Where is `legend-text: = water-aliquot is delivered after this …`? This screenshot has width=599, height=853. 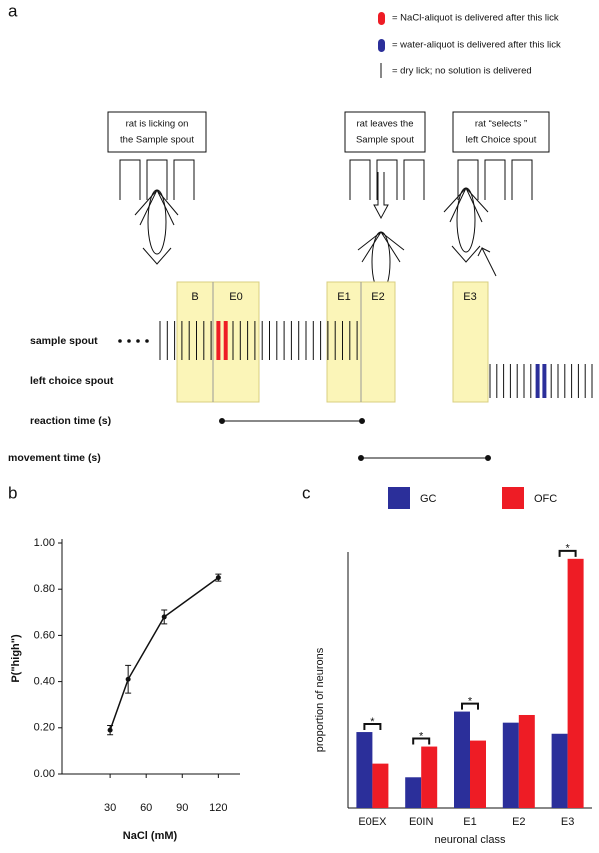
legend-text: = water-aliquot is delivered after this … is located at coordinates (476, 45).